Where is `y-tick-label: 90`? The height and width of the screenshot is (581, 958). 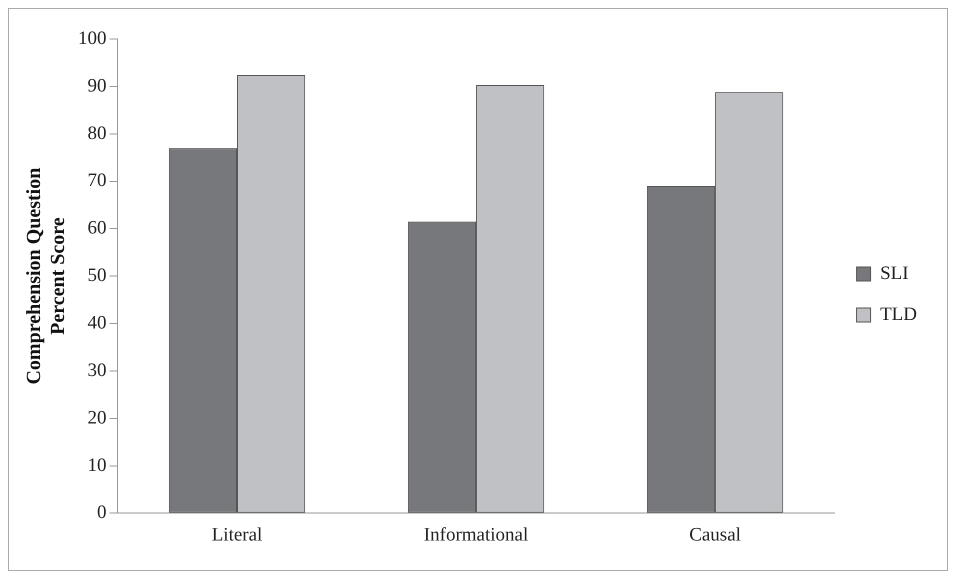
y-tick-label: 90 is located at coordinates (97, 85).